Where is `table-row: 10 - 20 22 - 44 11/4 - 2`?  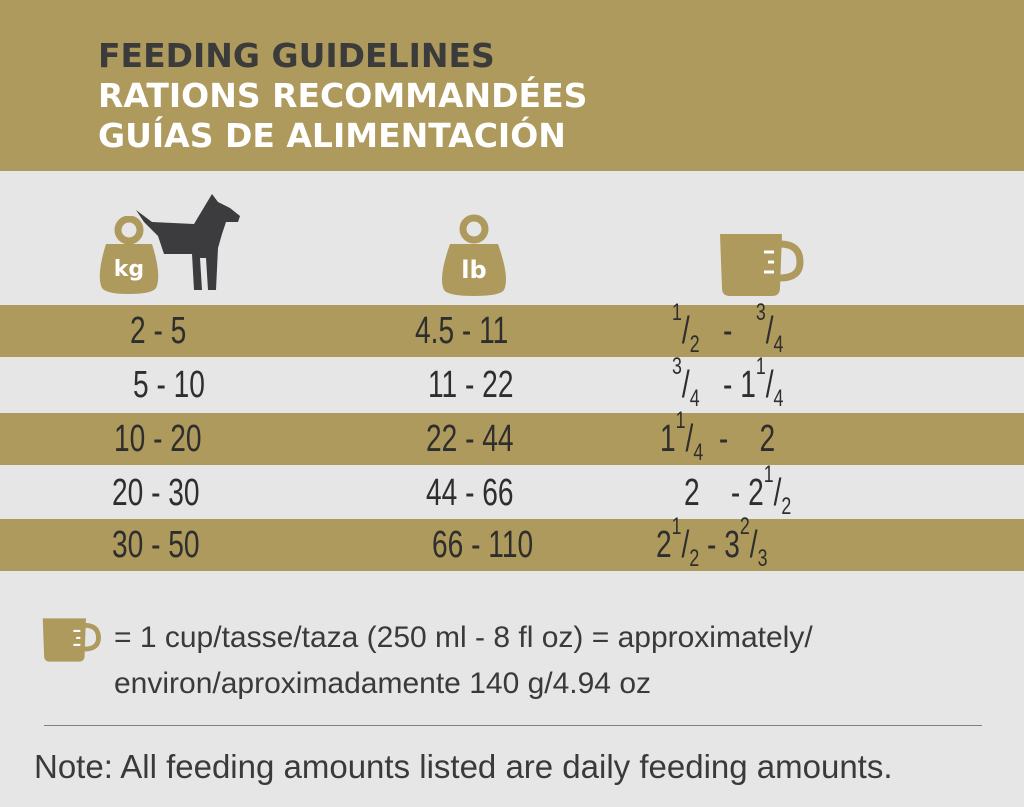 table-row: 10 - 20 22 - 44 11/4 - 2 is located at coordinates (512, 436).